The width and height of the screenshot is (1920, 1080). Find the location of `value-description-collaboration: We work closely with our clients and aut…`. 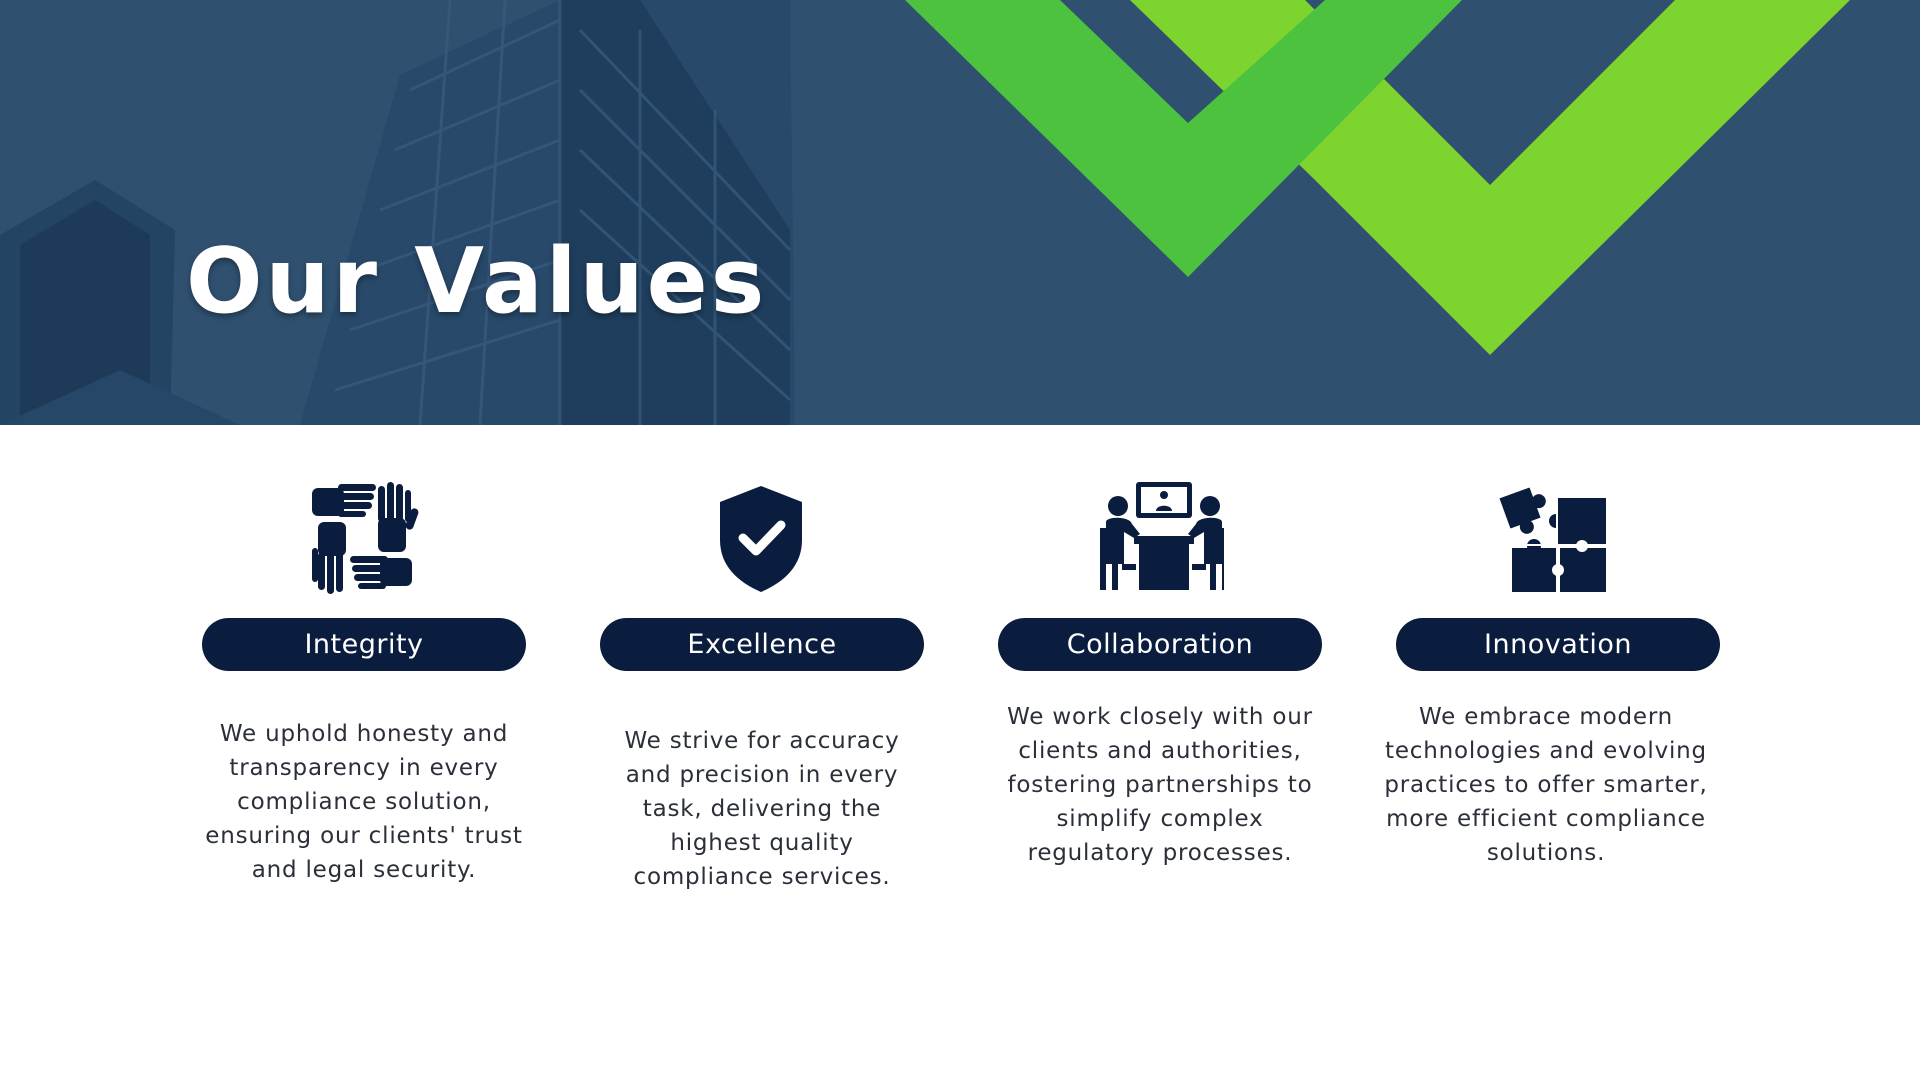

value-description-collaboration: We work closely with our clients and aut… is located at coordinates (1160, 785).